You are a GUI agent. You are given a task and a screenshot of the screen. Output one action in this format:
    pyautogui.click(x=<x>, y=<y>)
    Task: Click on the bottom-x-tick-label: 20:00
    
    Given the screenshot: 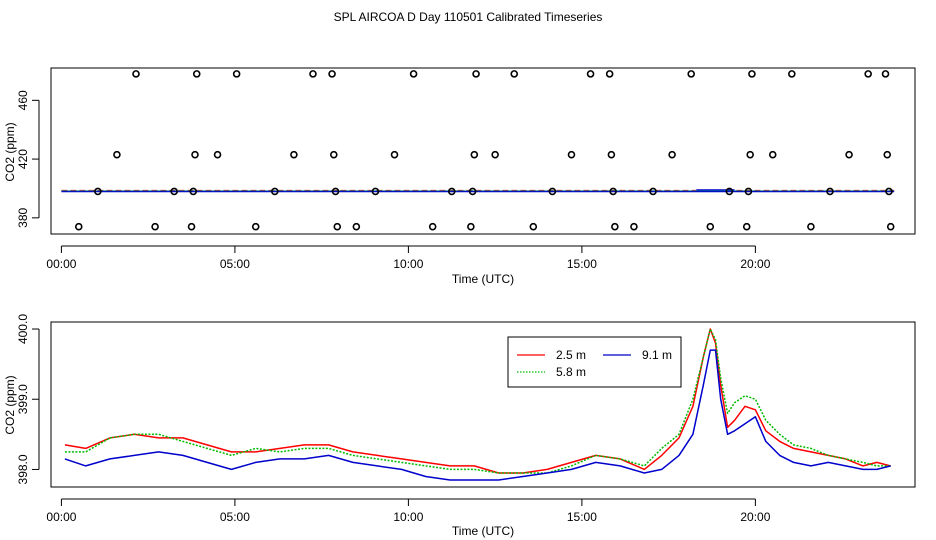 What is the action you would take?
    pyautogui.click(x=755, y=517)
    